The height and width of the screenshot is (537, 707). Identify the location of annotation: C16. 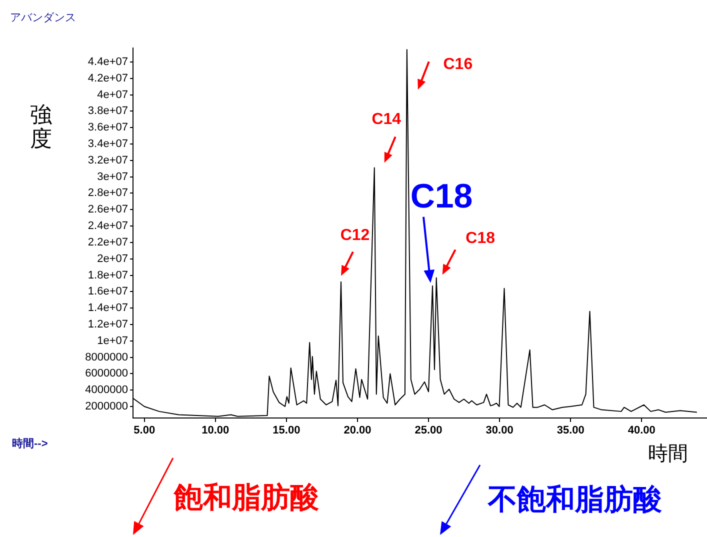
(458, 65).